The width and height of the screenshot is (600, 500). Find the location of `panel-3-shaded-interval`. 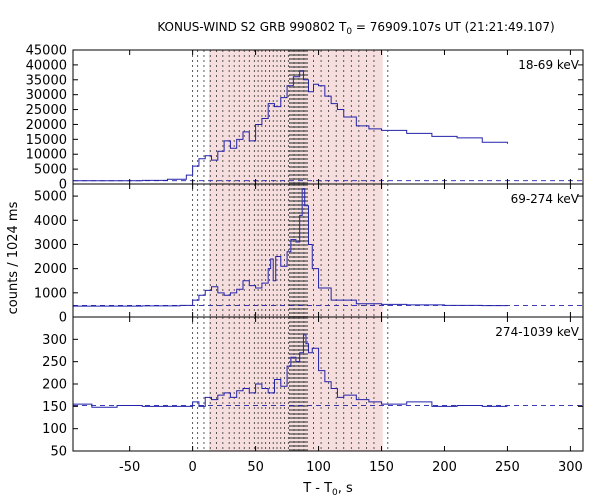

panel-3-shaded-interval is located at coordinates (296, 384).